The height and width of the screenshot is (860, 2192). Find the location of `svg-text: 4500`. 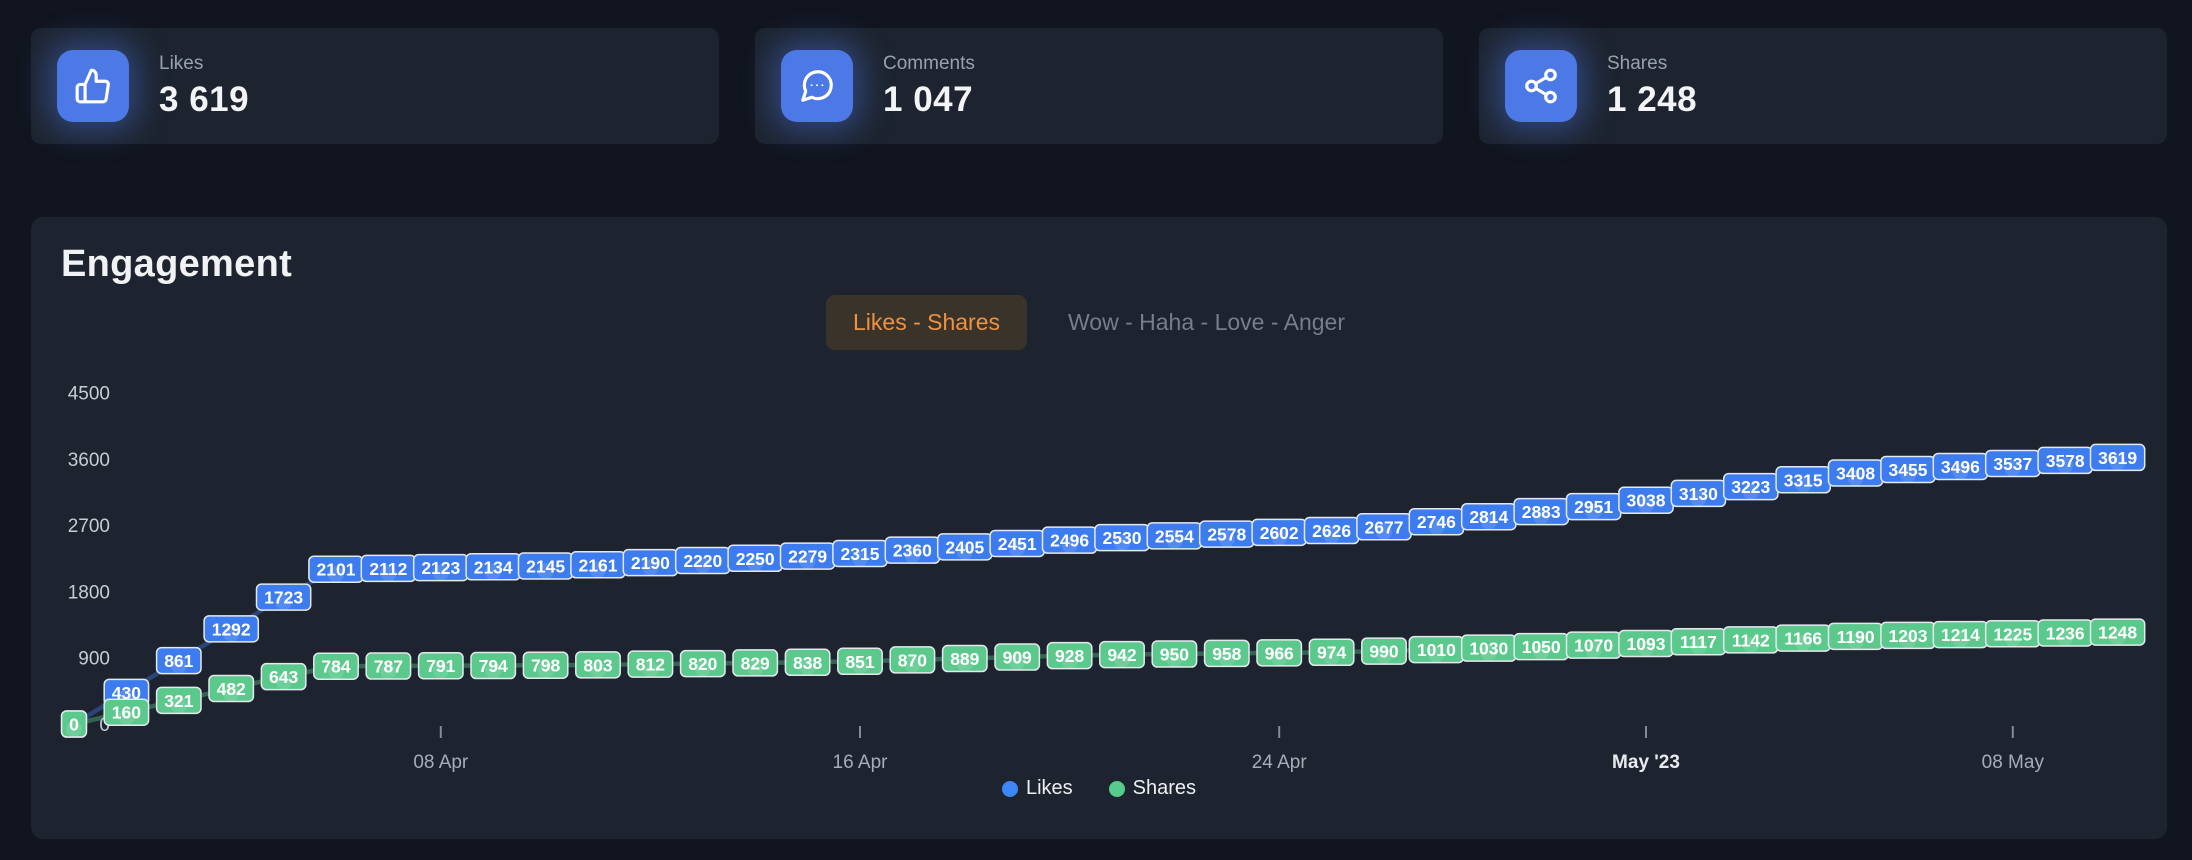

svg-text: 4500 is located at coordinates (89, 394).